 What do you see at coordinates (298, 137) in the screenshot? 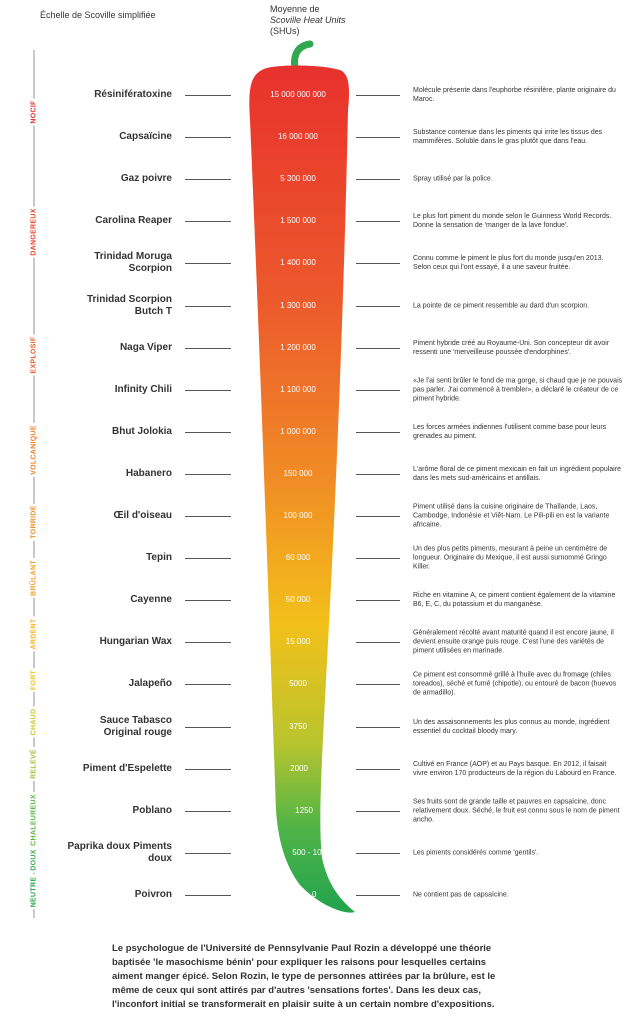
I see `shu-value: 16 000 000` at bounding box center [298, 137].